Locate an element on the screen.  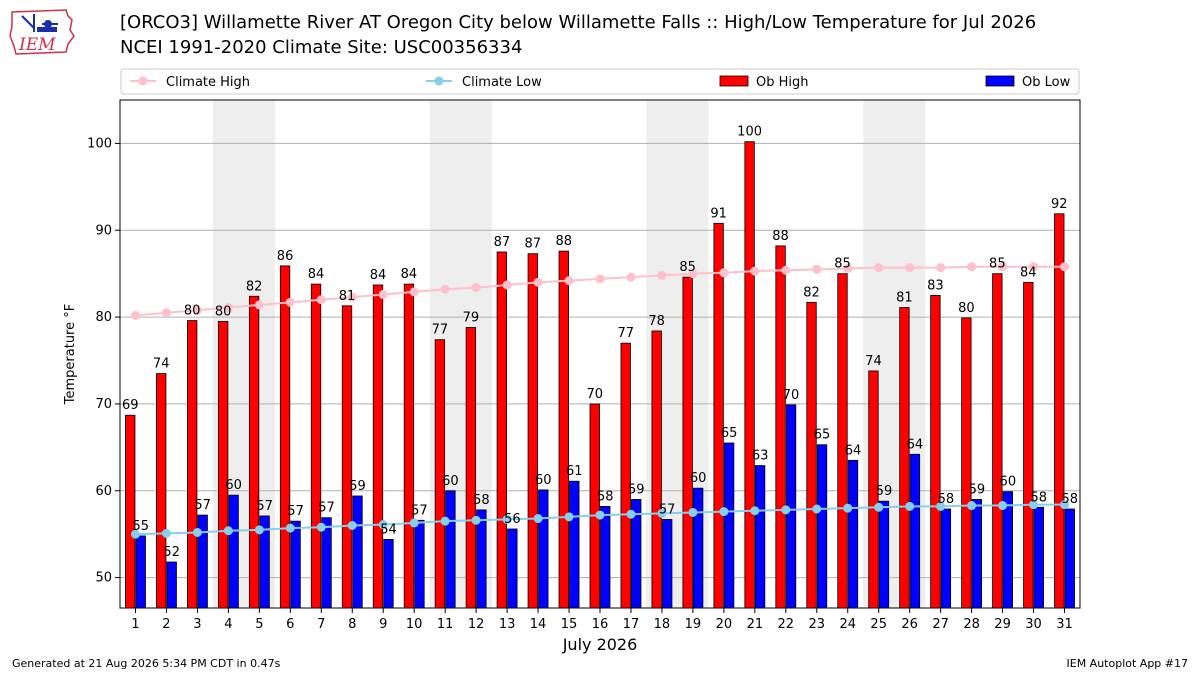
ob-high-label: 86 is located at coordinates (285, 256).